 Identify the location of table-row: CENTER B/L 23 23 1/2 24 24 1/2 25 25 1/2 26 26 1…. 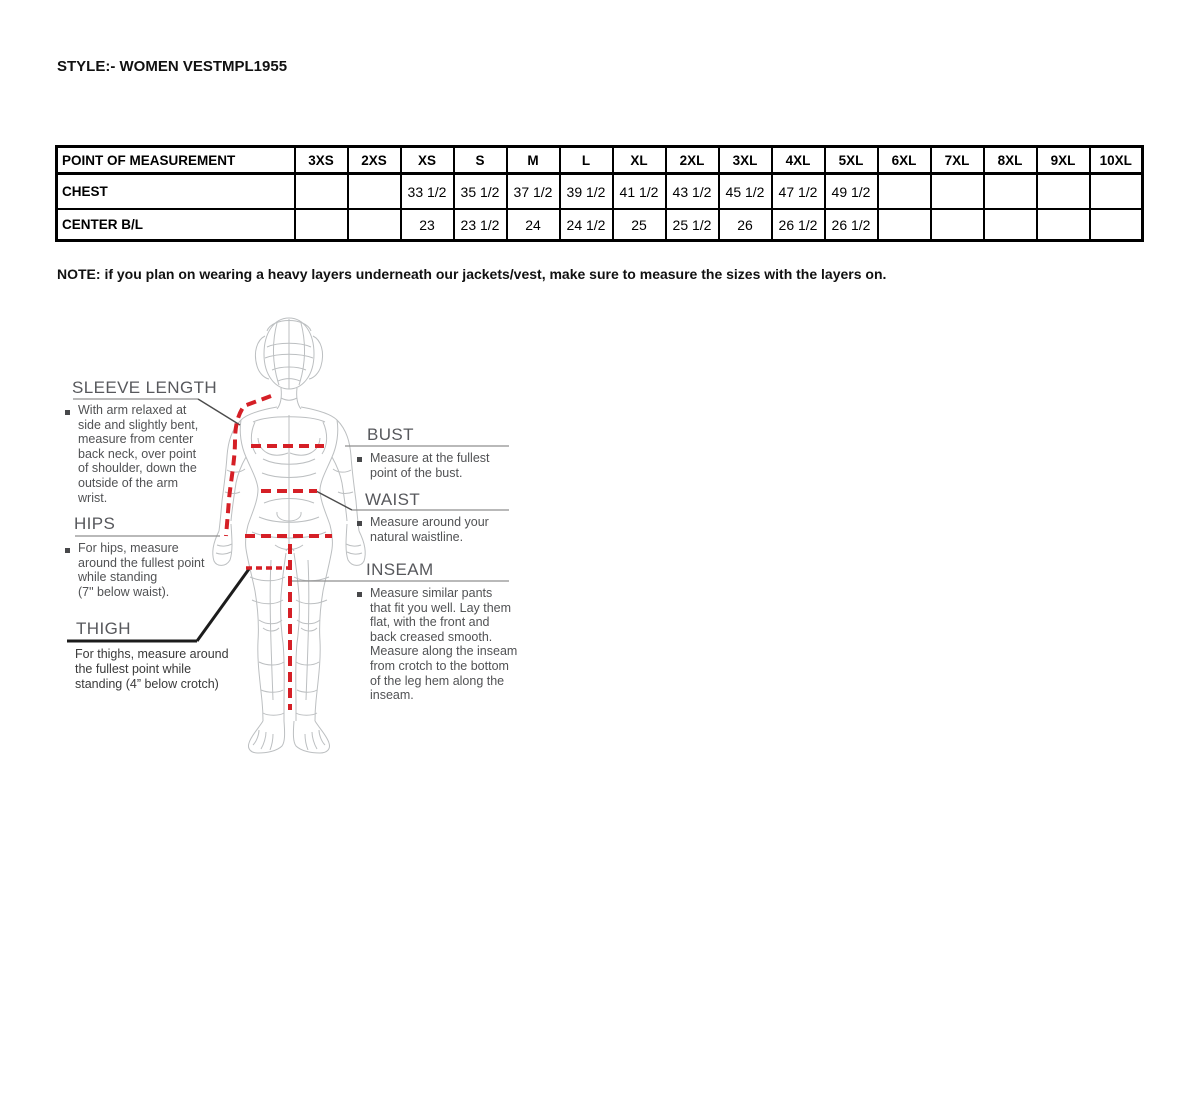
(599, 225).